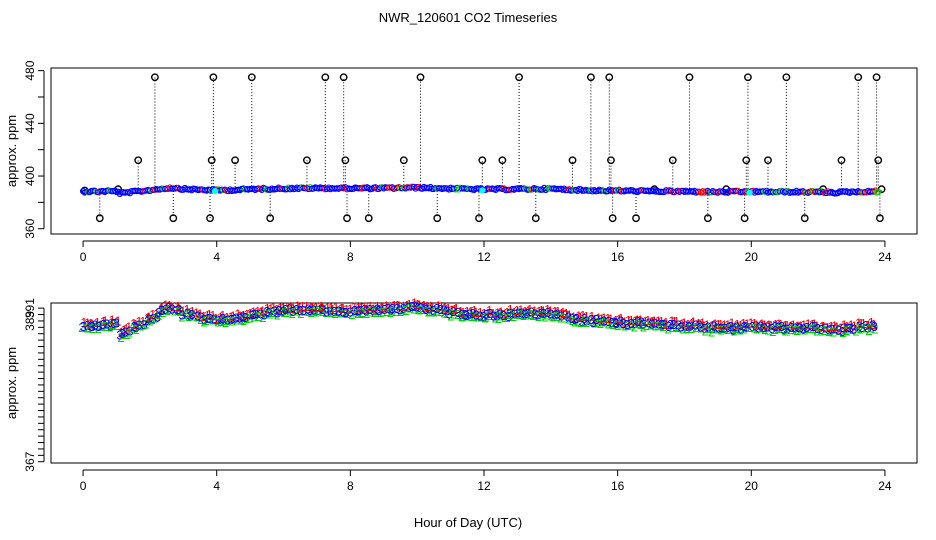 This screenshot has width=936, height=540. I want to click on top-y-tick-label: 480, so click(30, 70).